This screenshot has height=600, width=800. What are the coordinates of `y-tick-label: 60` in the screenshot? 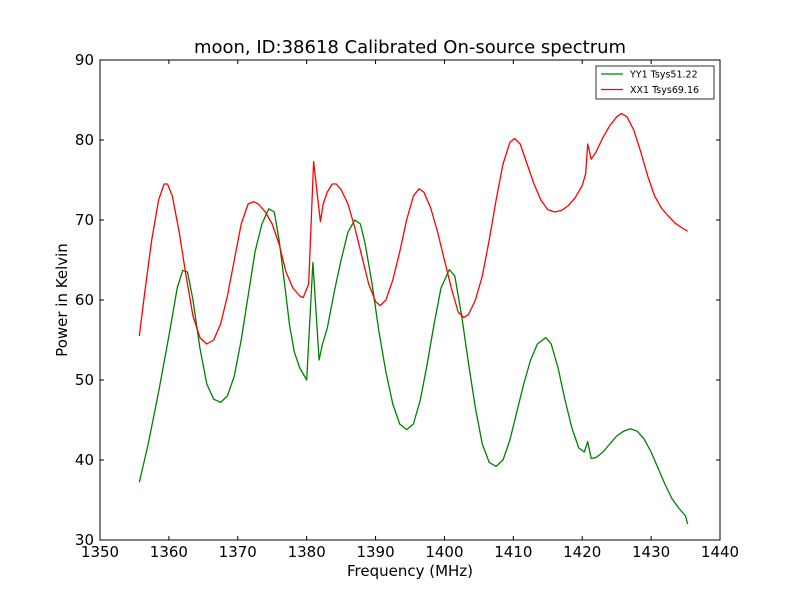 It's located at (84, 300).